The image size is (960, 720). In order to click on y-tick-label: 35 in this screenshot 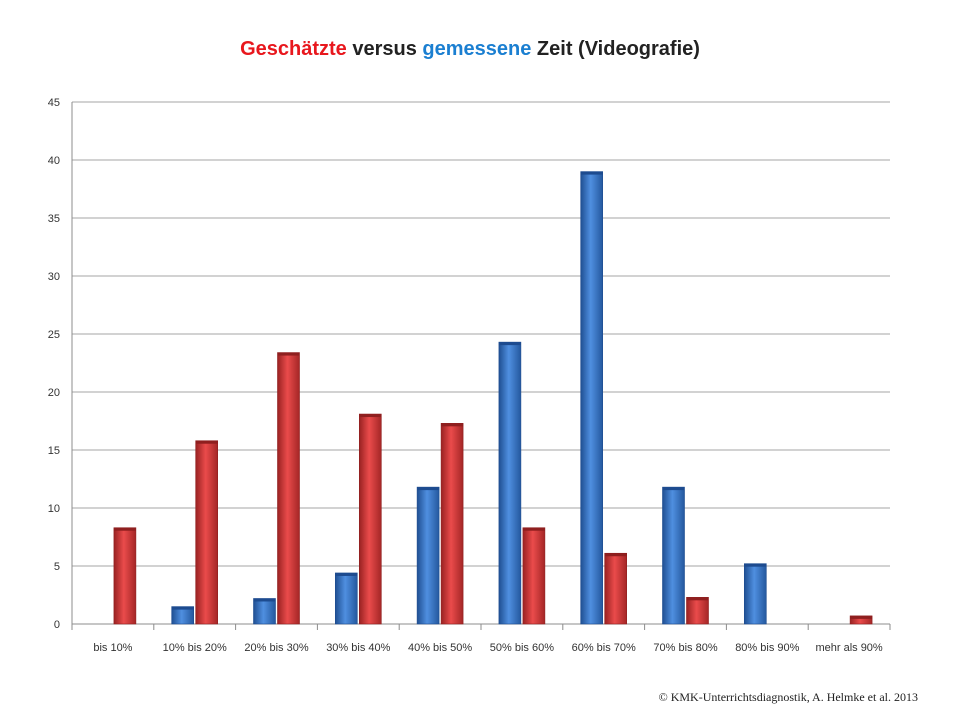, I will do `click(54, 219)`.